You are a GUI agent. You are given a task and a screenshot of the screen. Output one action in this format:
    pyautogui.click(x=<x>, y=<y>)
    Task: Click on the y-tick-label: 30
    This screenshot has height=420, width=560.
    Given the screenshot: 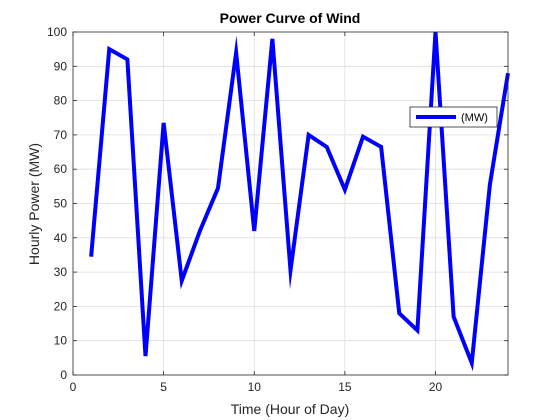 What is the action you would take?
    pyautogui.click(x=61, y=272)
    